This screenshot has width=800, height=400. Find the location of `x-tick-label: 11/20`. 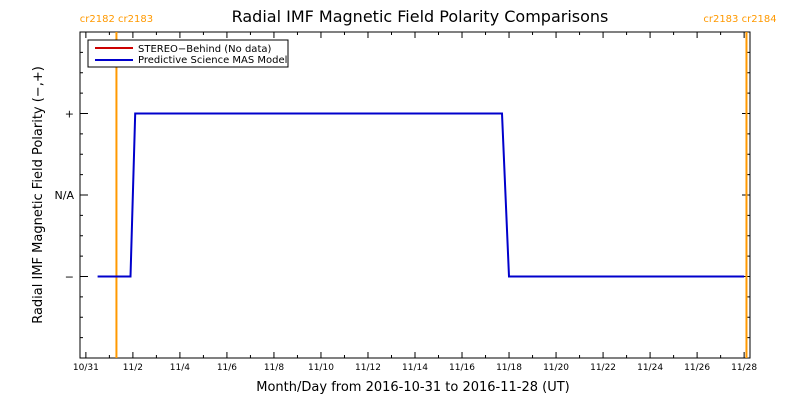

x-tick-label: 11/20 is located at coordinates (556, 368).